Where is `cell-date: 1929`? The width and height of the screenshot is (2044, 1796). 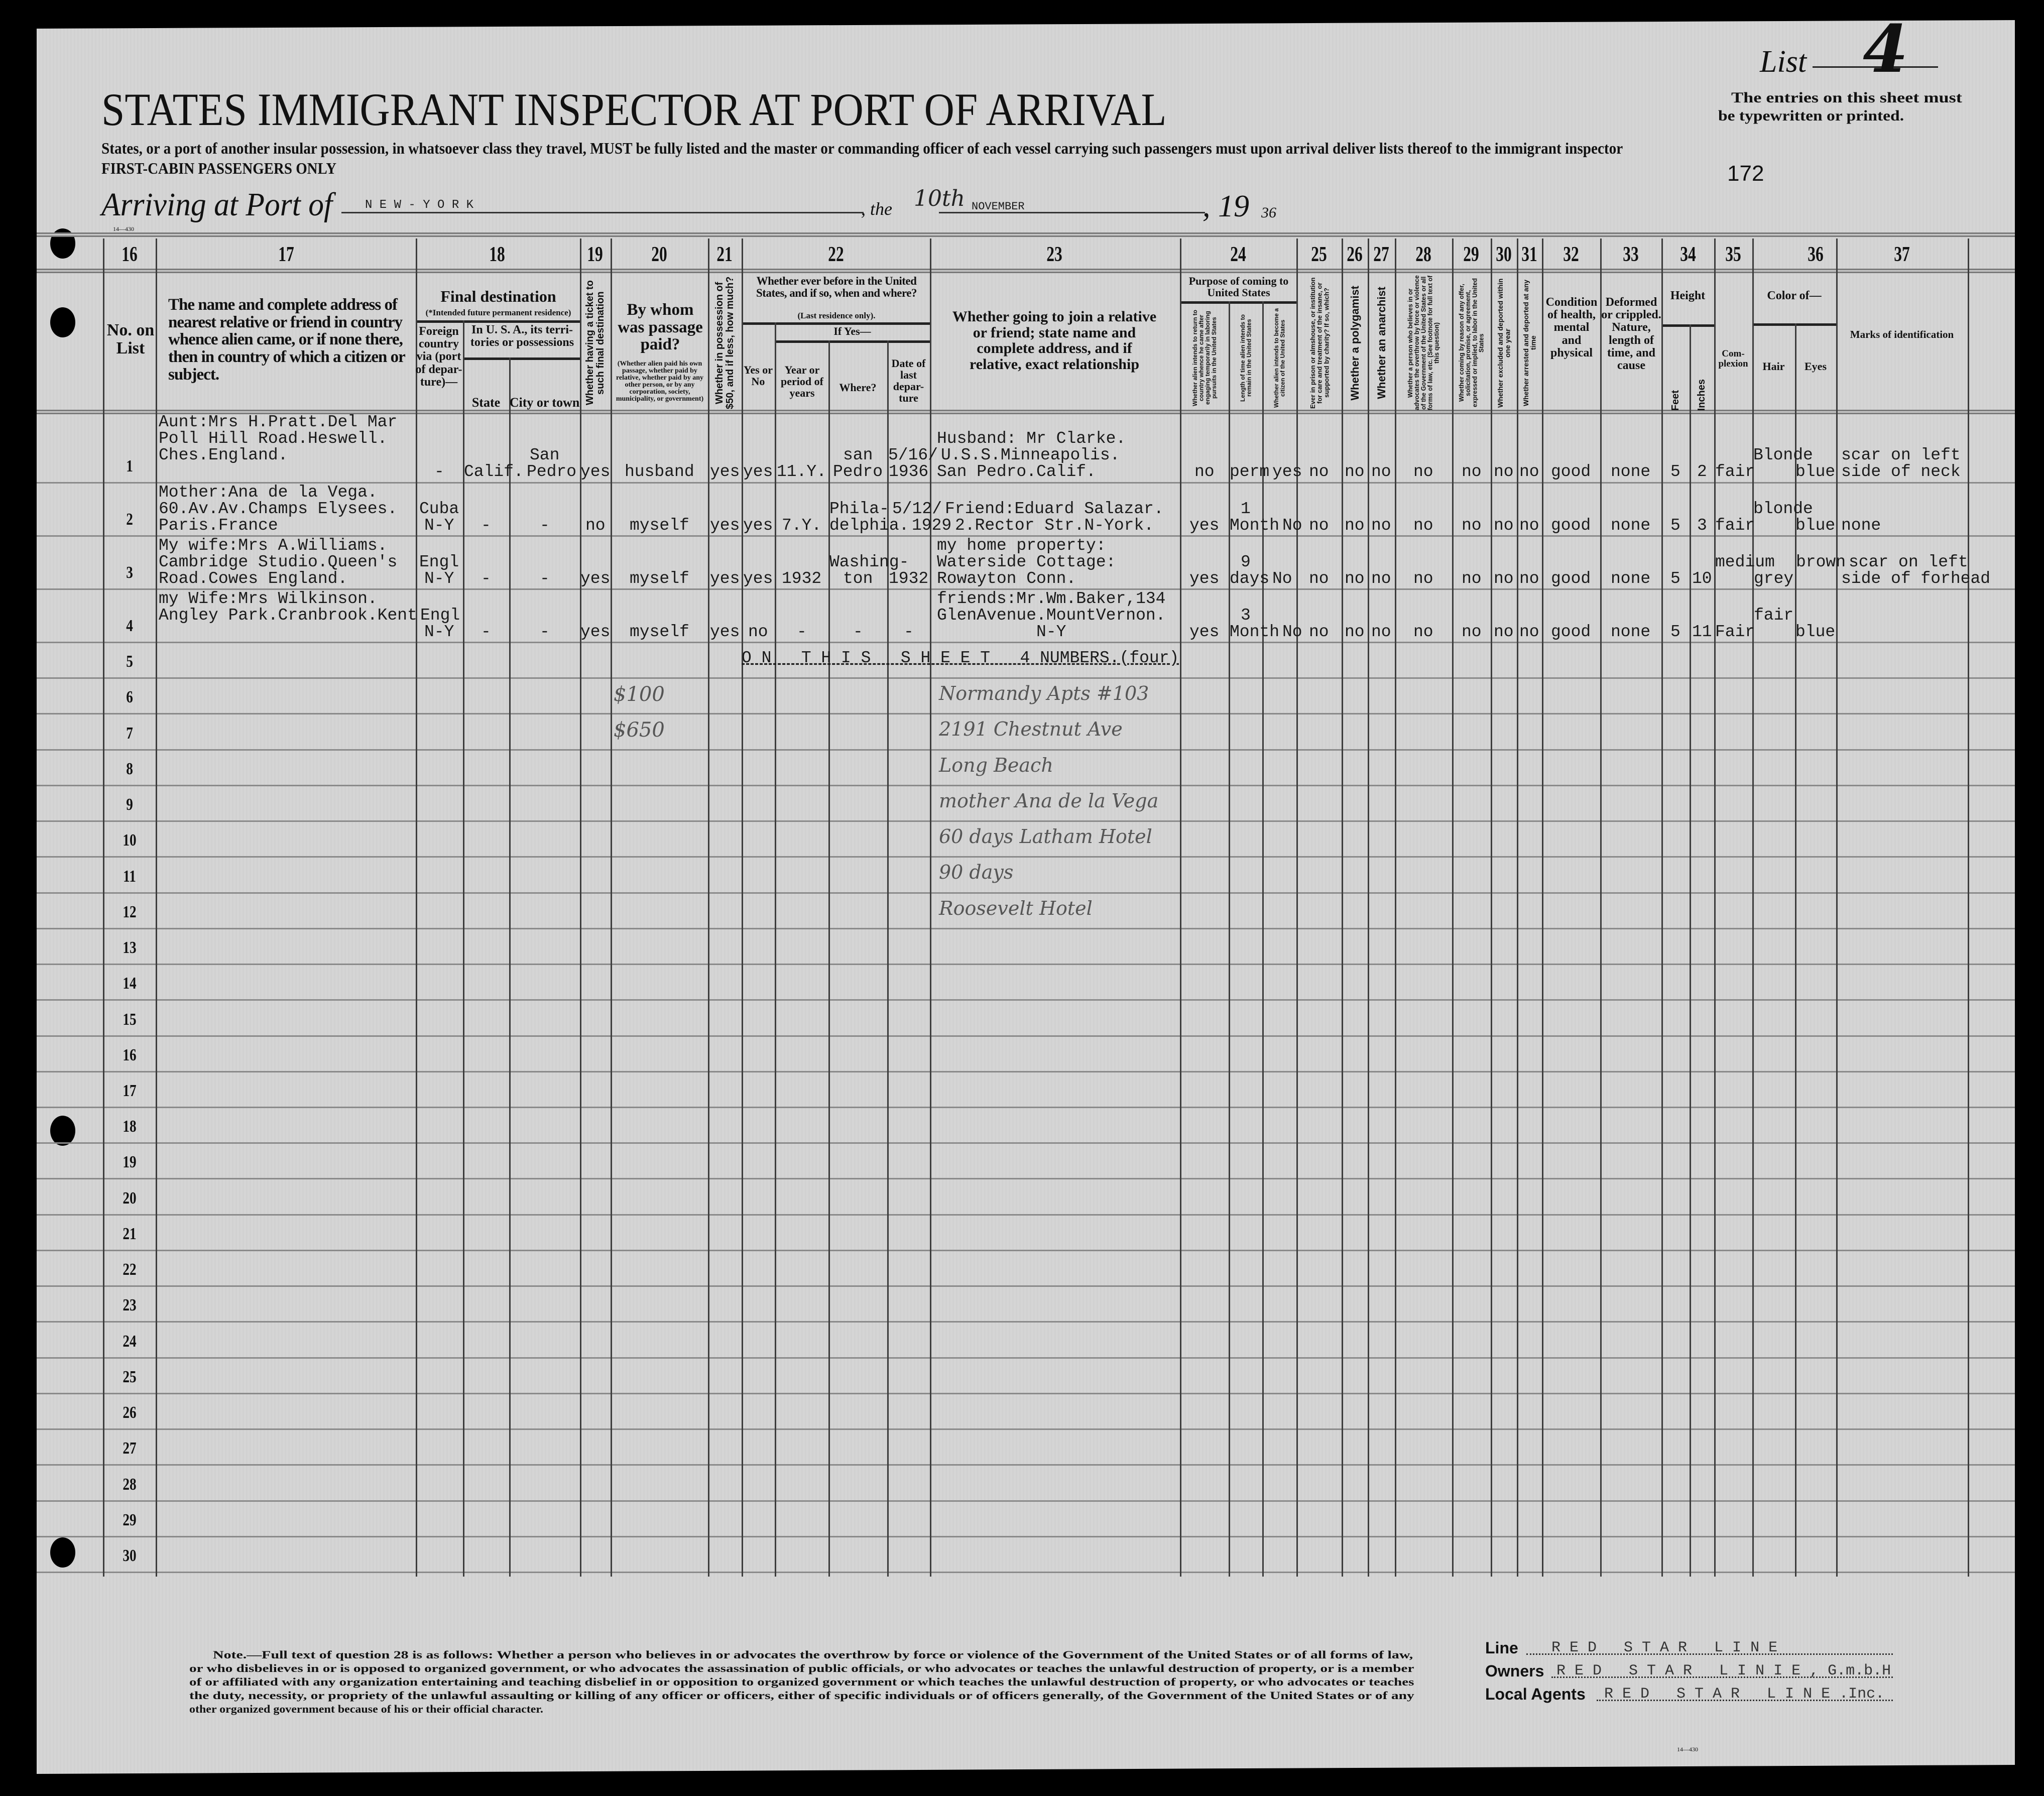
cell-date: 1929 is located at coordinates (932, 525).